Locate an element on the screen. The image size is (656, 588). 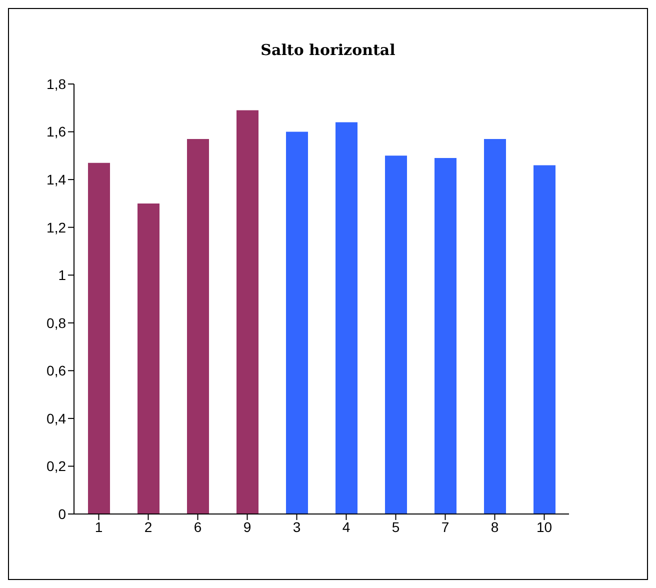
x-tick-label: 8 is located at coordinates (494, 526).